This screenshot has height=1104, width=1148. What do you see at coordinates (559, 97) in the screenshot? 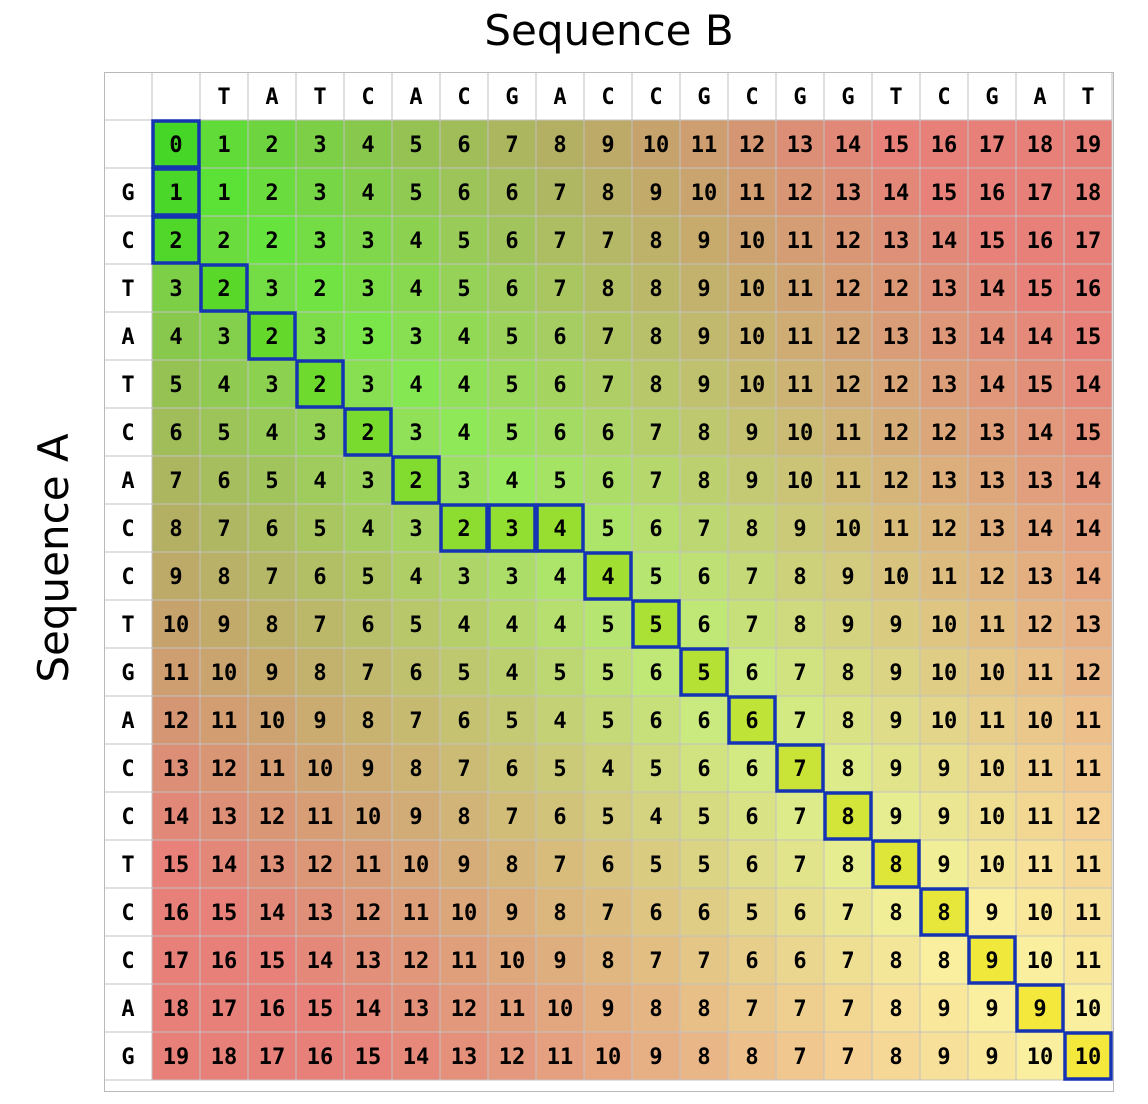
I see `sequence-b-letter: A` at bounding box center [559, 97].